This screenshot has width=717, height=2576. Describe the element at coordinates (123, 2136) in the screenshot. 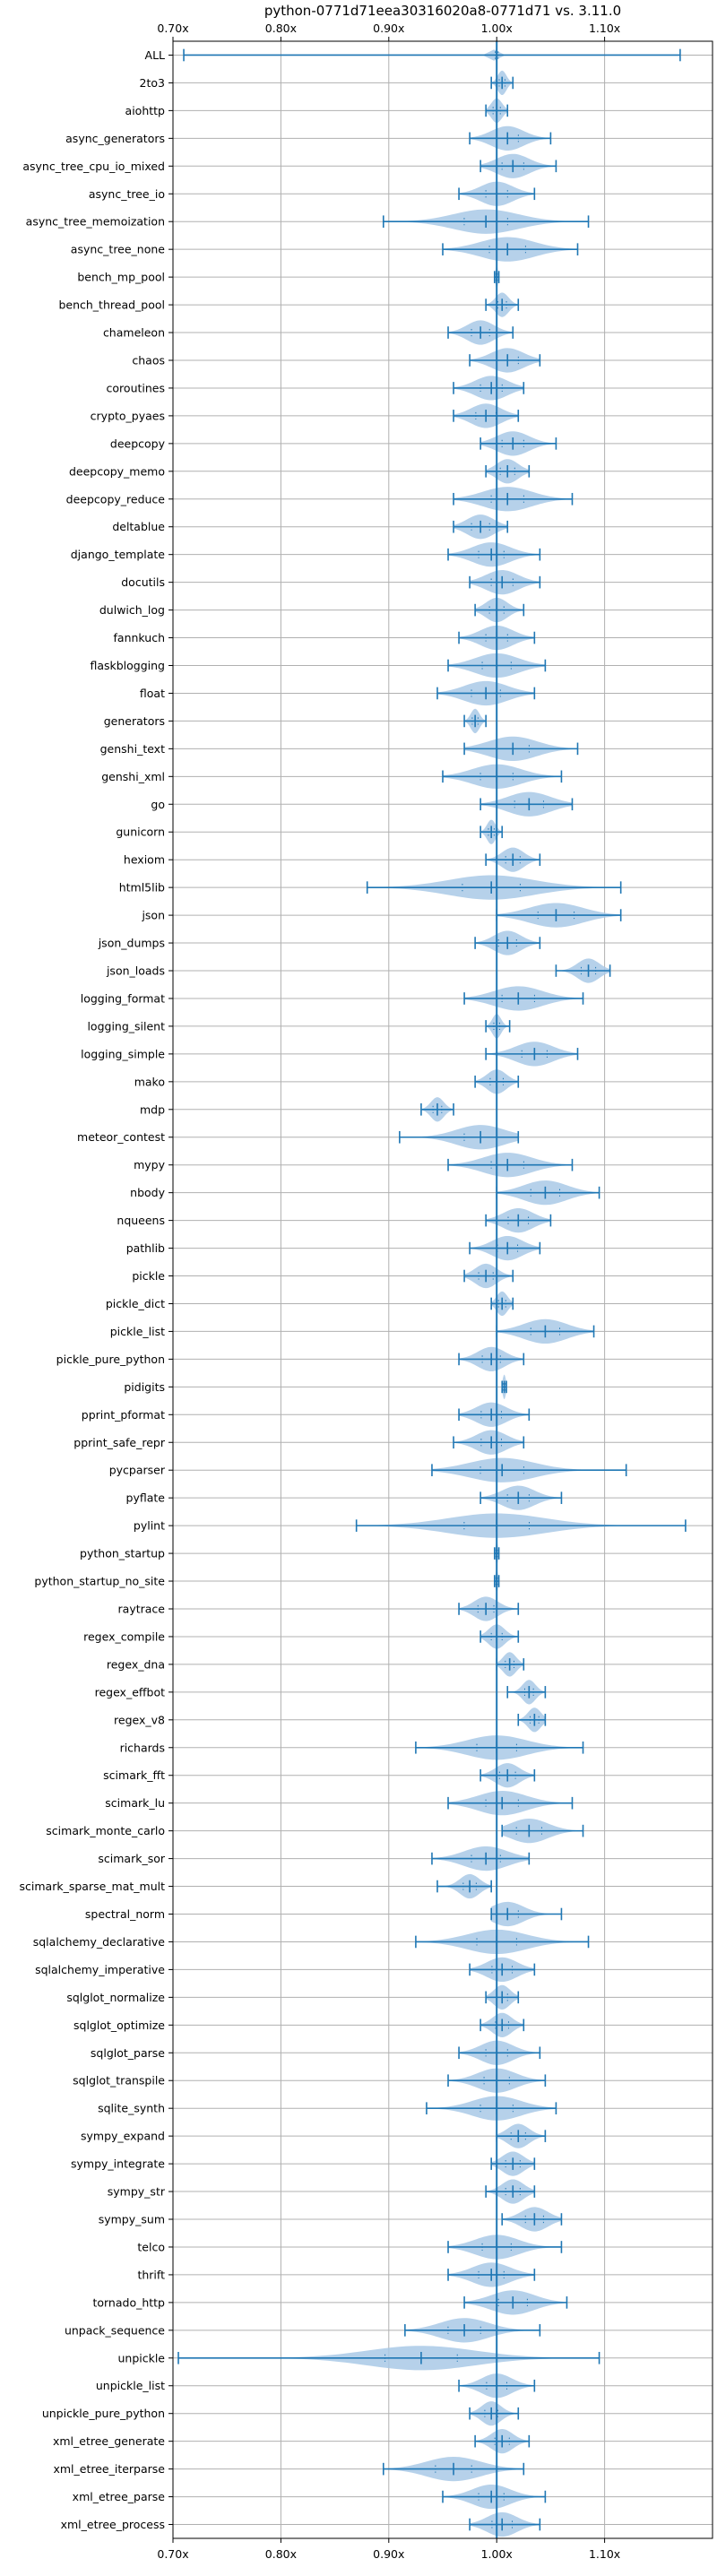

I see `benchmark-label: sympy_expand` at that location.